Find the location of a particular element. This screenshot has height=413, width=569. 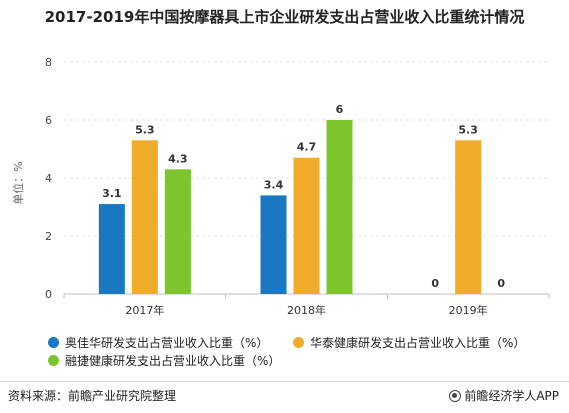

x-tick-label: 2017年 is located at coordinates (144, 310).